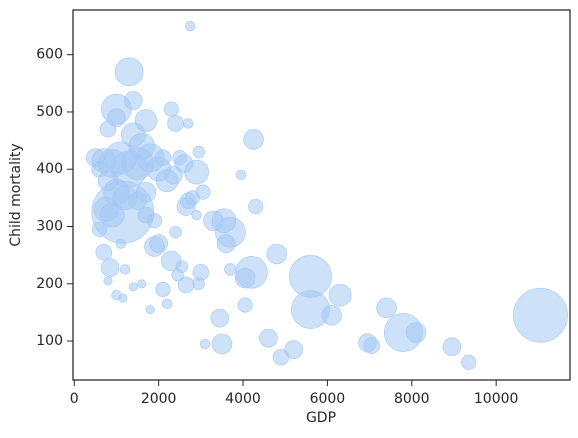  What do you see at coordinates (49, 284) in the screenshot?
I see `y-tick-label: 200` at bounding box center [49, 284].